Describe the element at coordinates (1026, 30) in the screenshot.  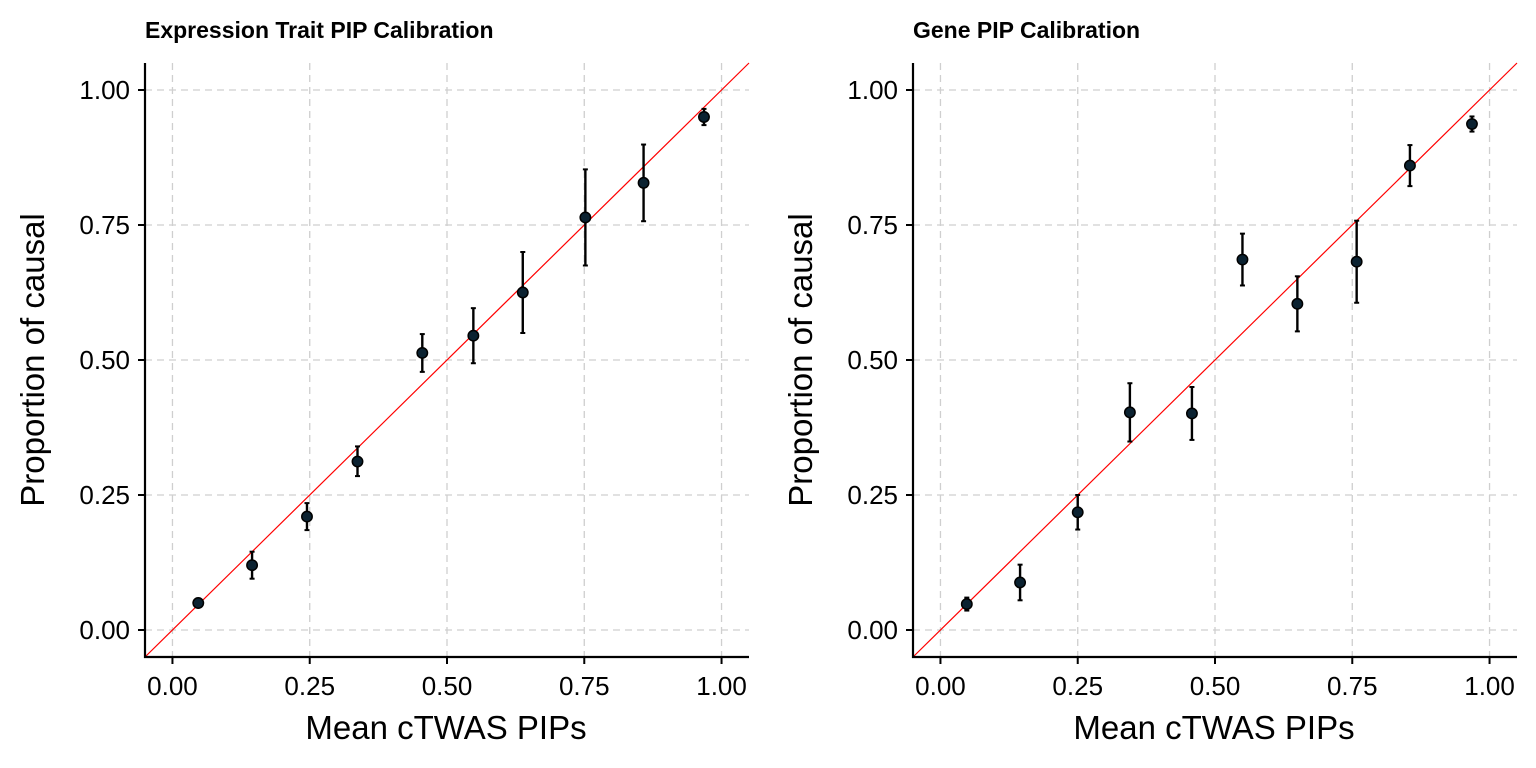
I see `chart-title: Gene PIP Calibration` at that location.